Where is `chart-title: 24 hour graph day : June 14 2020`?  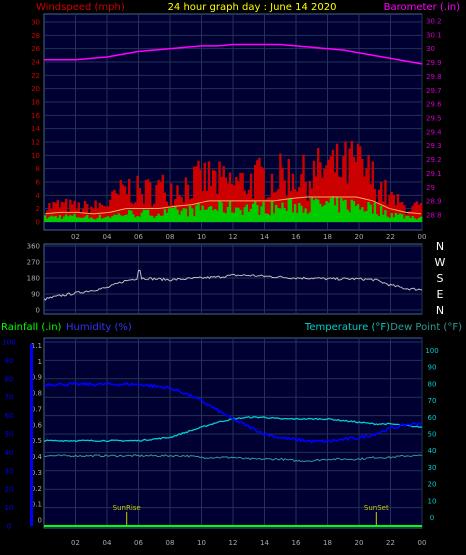 chart-title: 24 hour graph day : June 14 2020 is located at coordinates (252, 7).